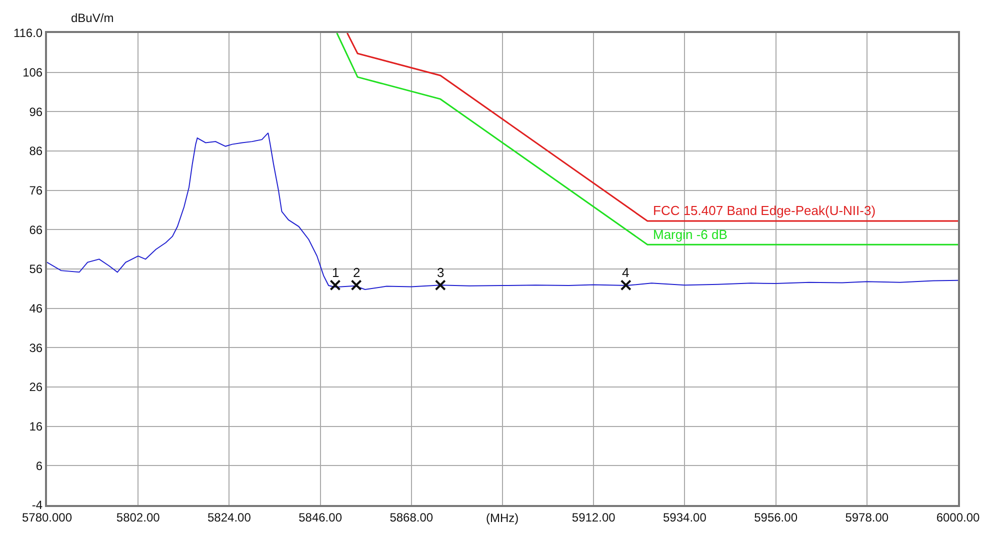 This screenshot has width=992, height=536. I want to click on annotation: 2, so click(356, 272).